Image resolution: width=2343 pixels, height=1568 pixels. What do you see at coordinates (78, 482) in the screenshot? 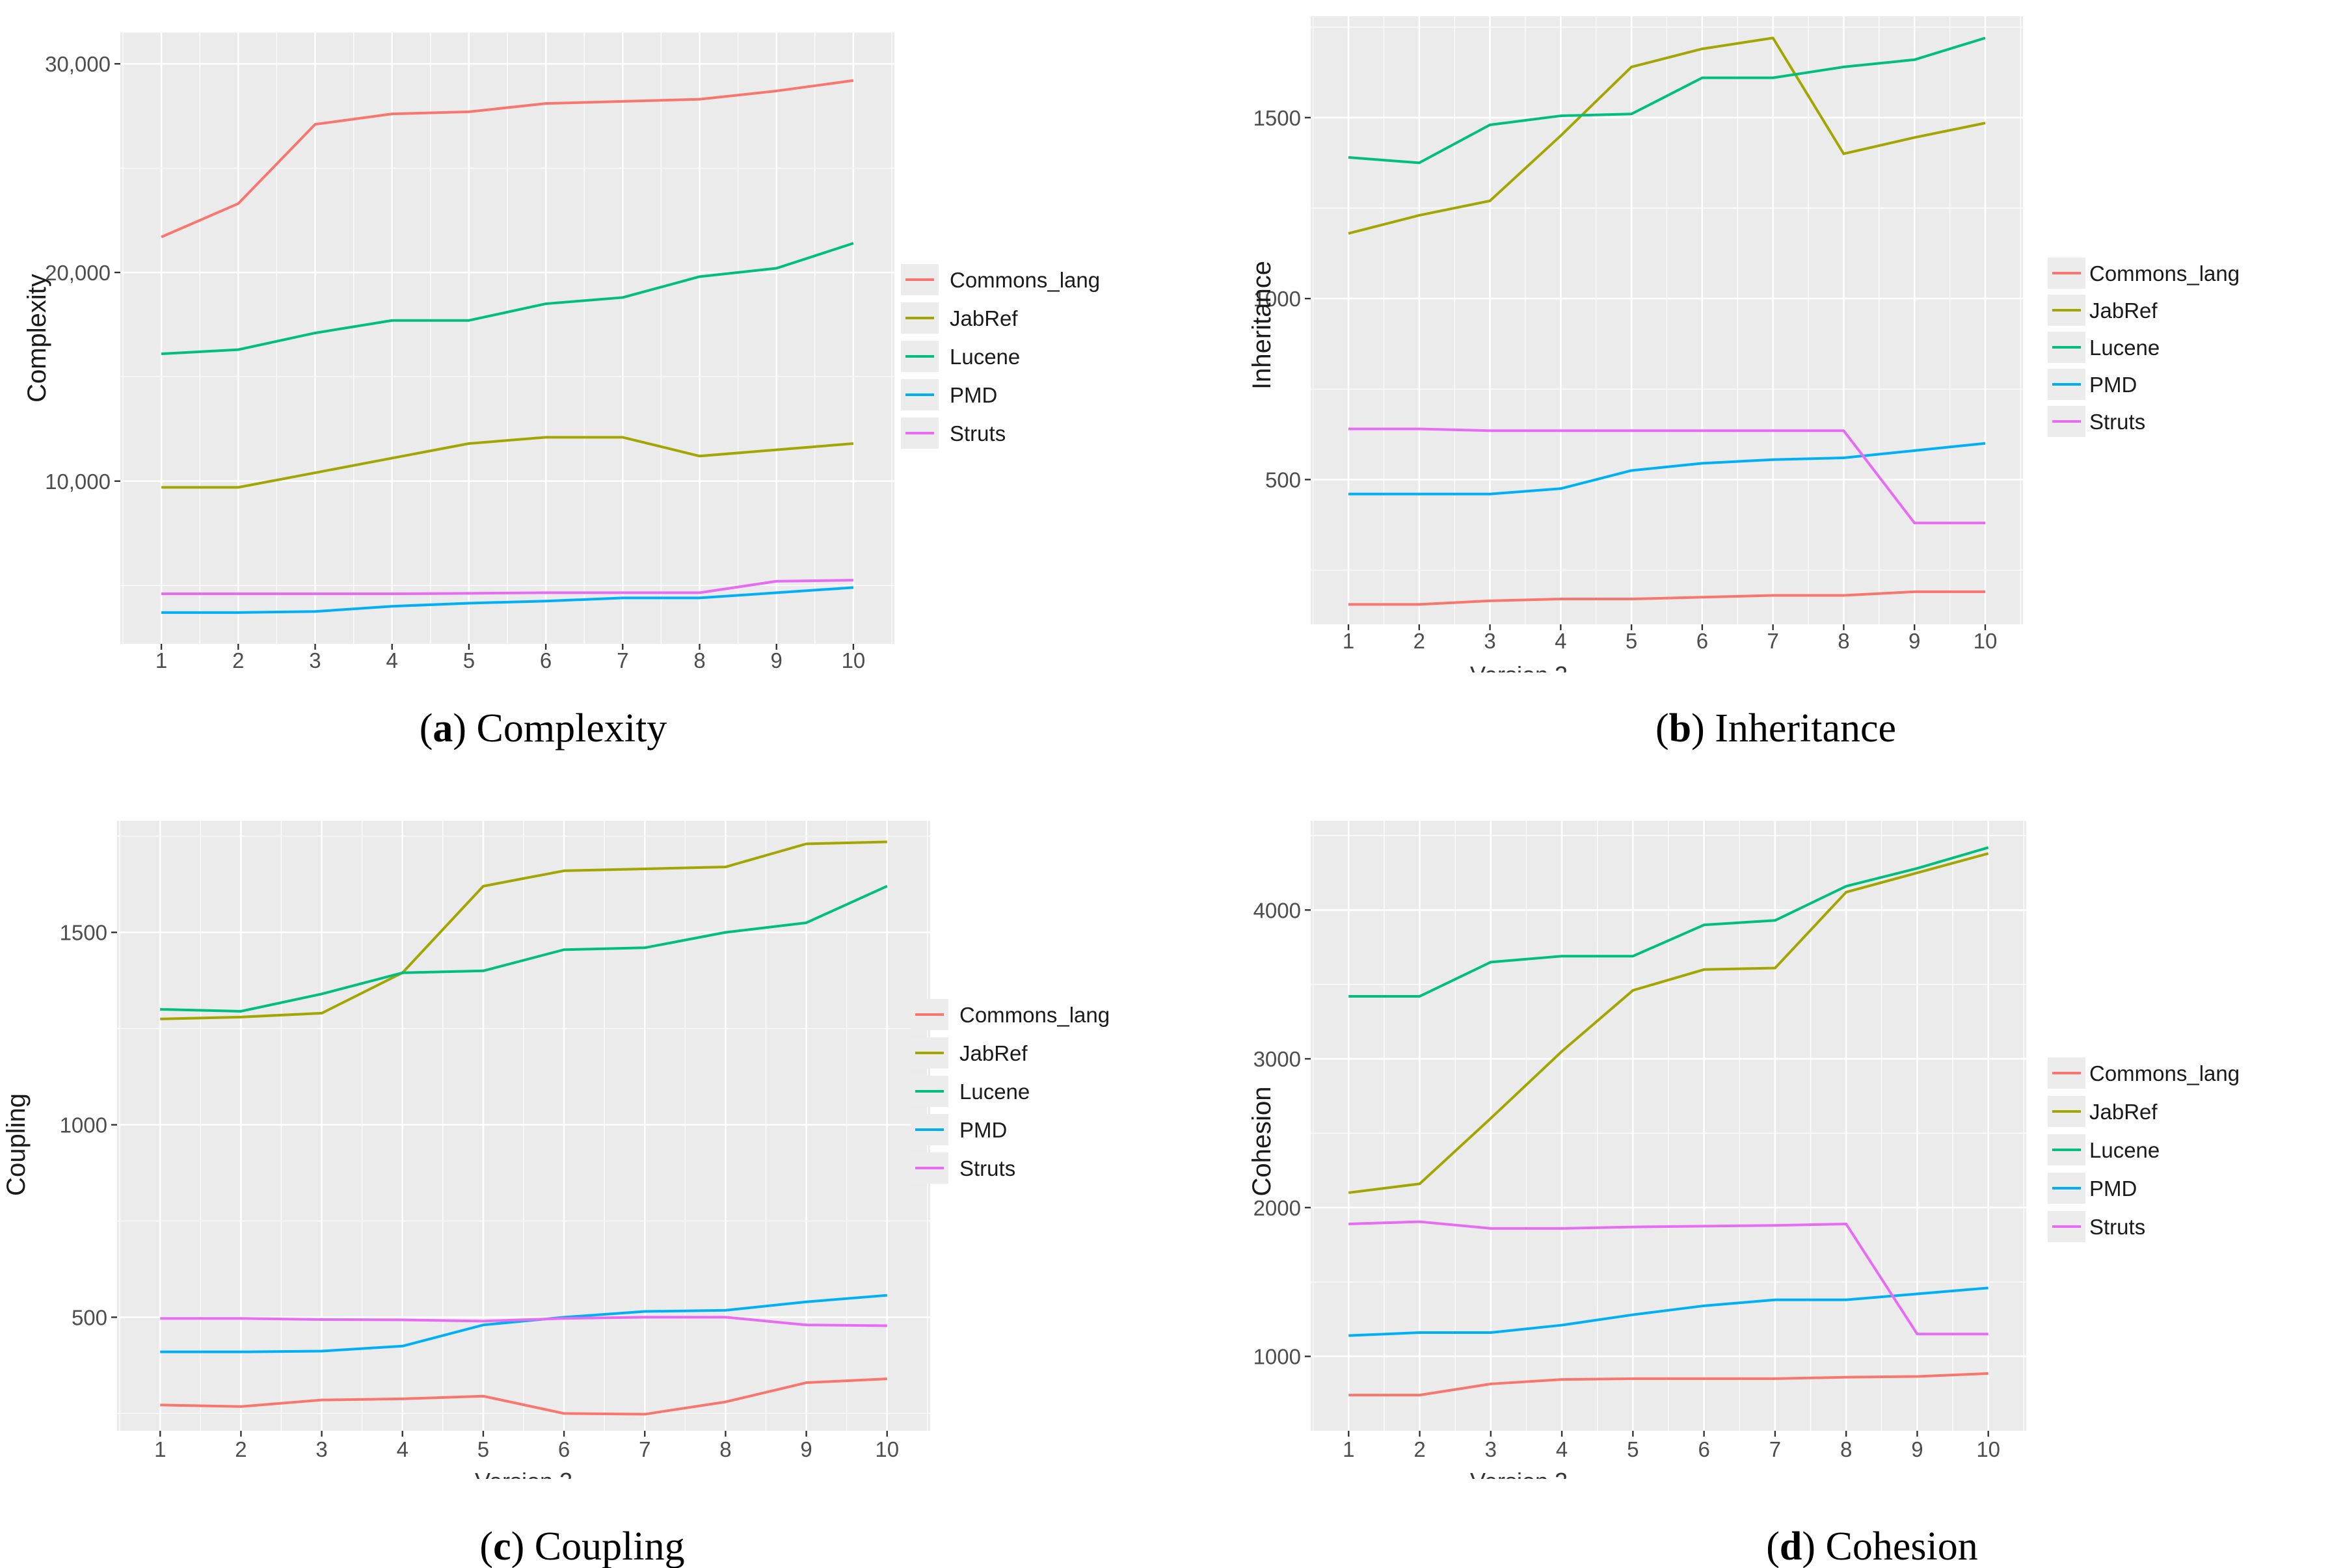
I see `y-tick-label: 10,000` at bounding box center [78, 482].